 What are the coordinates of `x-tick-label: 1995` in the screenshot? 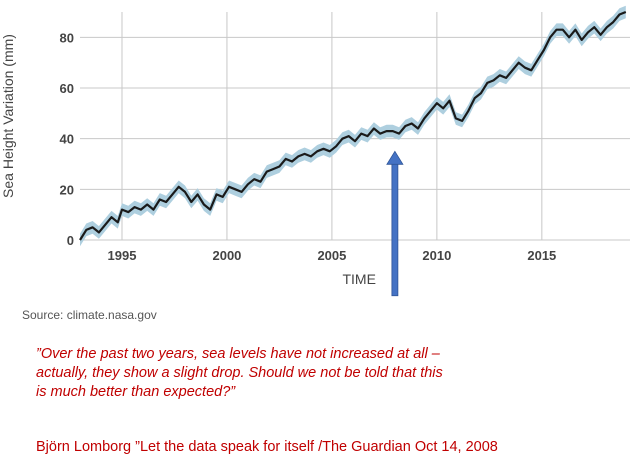 It's located at (122, 255).